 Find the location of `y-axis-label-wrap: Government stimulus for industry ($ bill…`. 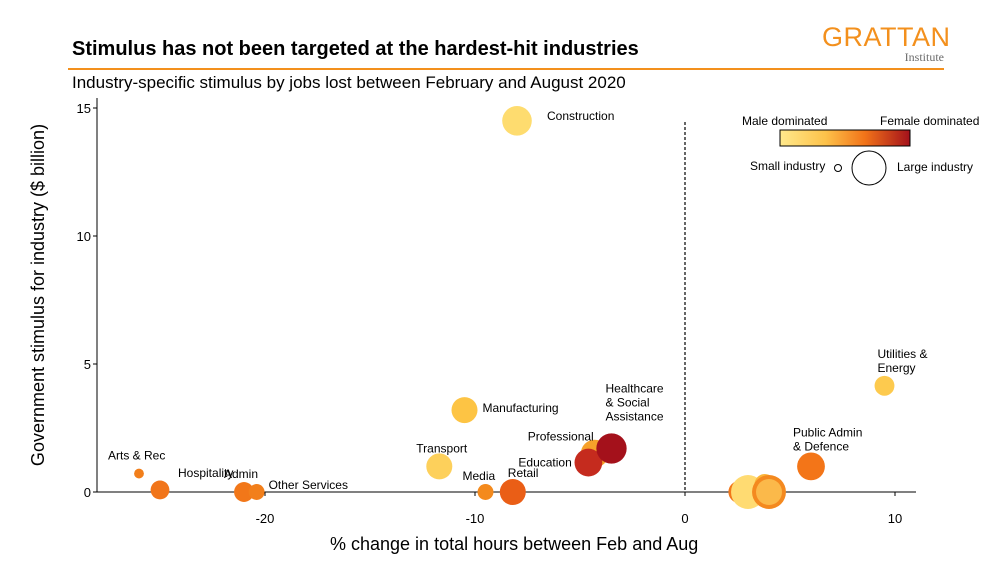

y-axis-label-wrap: Government stimulus for industry ($ bill… is located at coordinates (38, 295).